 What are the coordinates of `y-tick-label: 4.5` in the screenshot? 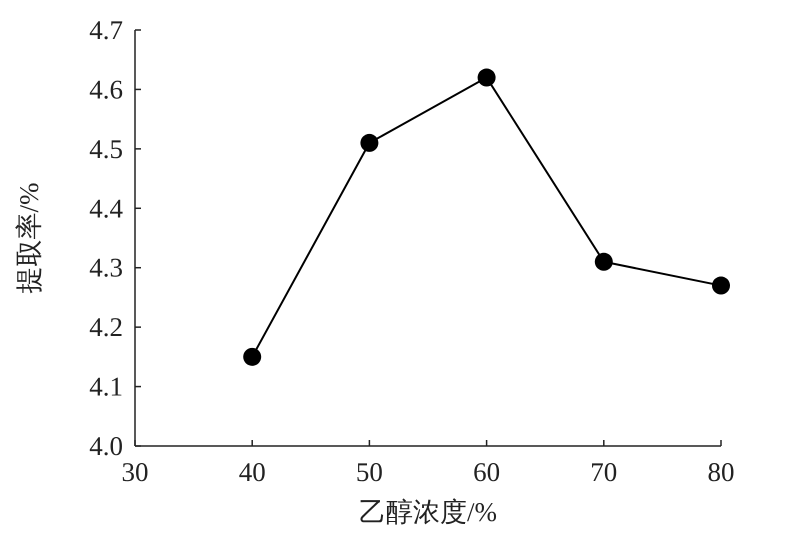 It's located at (106, 149).